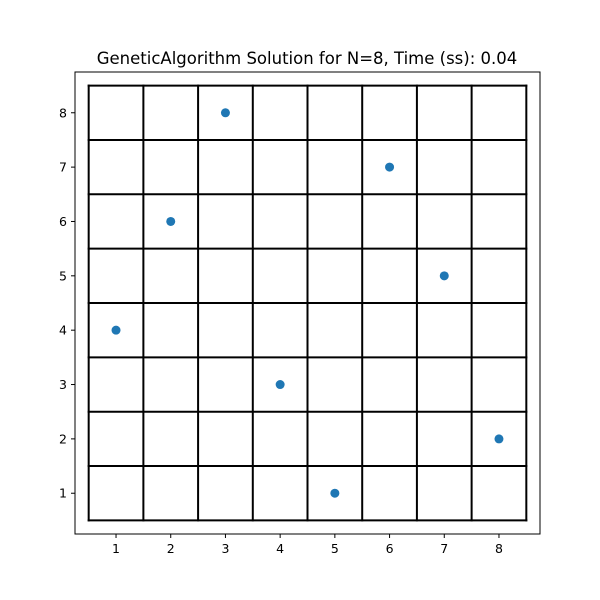  Describe the element at coordinates (63, 330) in the screenshot. I see `y-tick-label: 4` at that location.